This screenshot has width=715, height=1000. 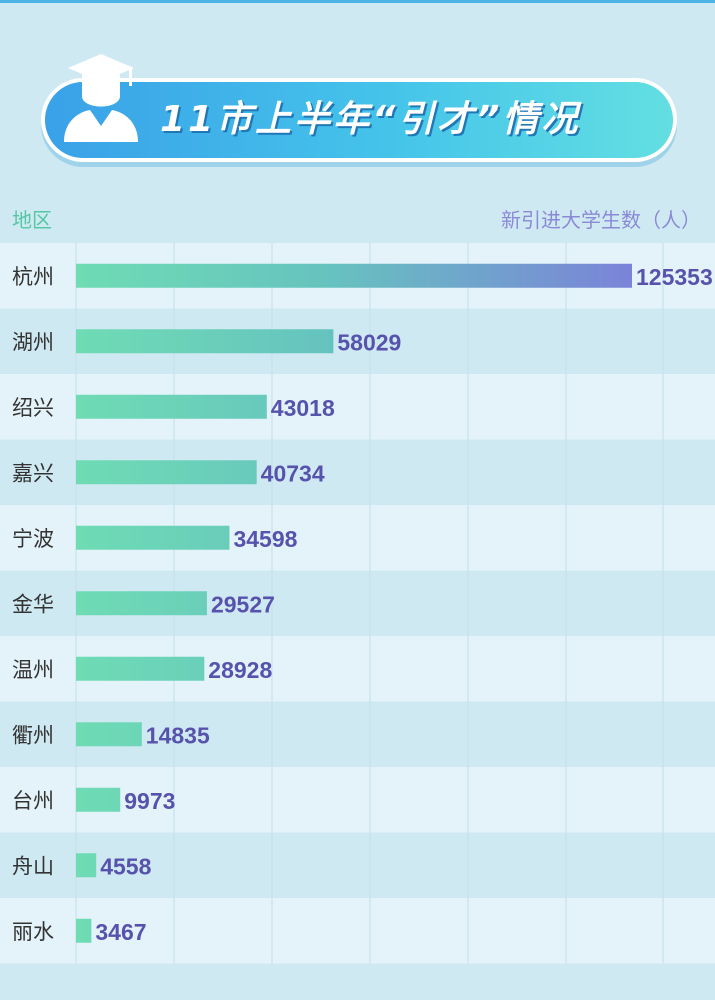 What do you see at coordinates (240, 670) in the screenshot?
I see `value-label: 28928` at bounding box center [240, 670].